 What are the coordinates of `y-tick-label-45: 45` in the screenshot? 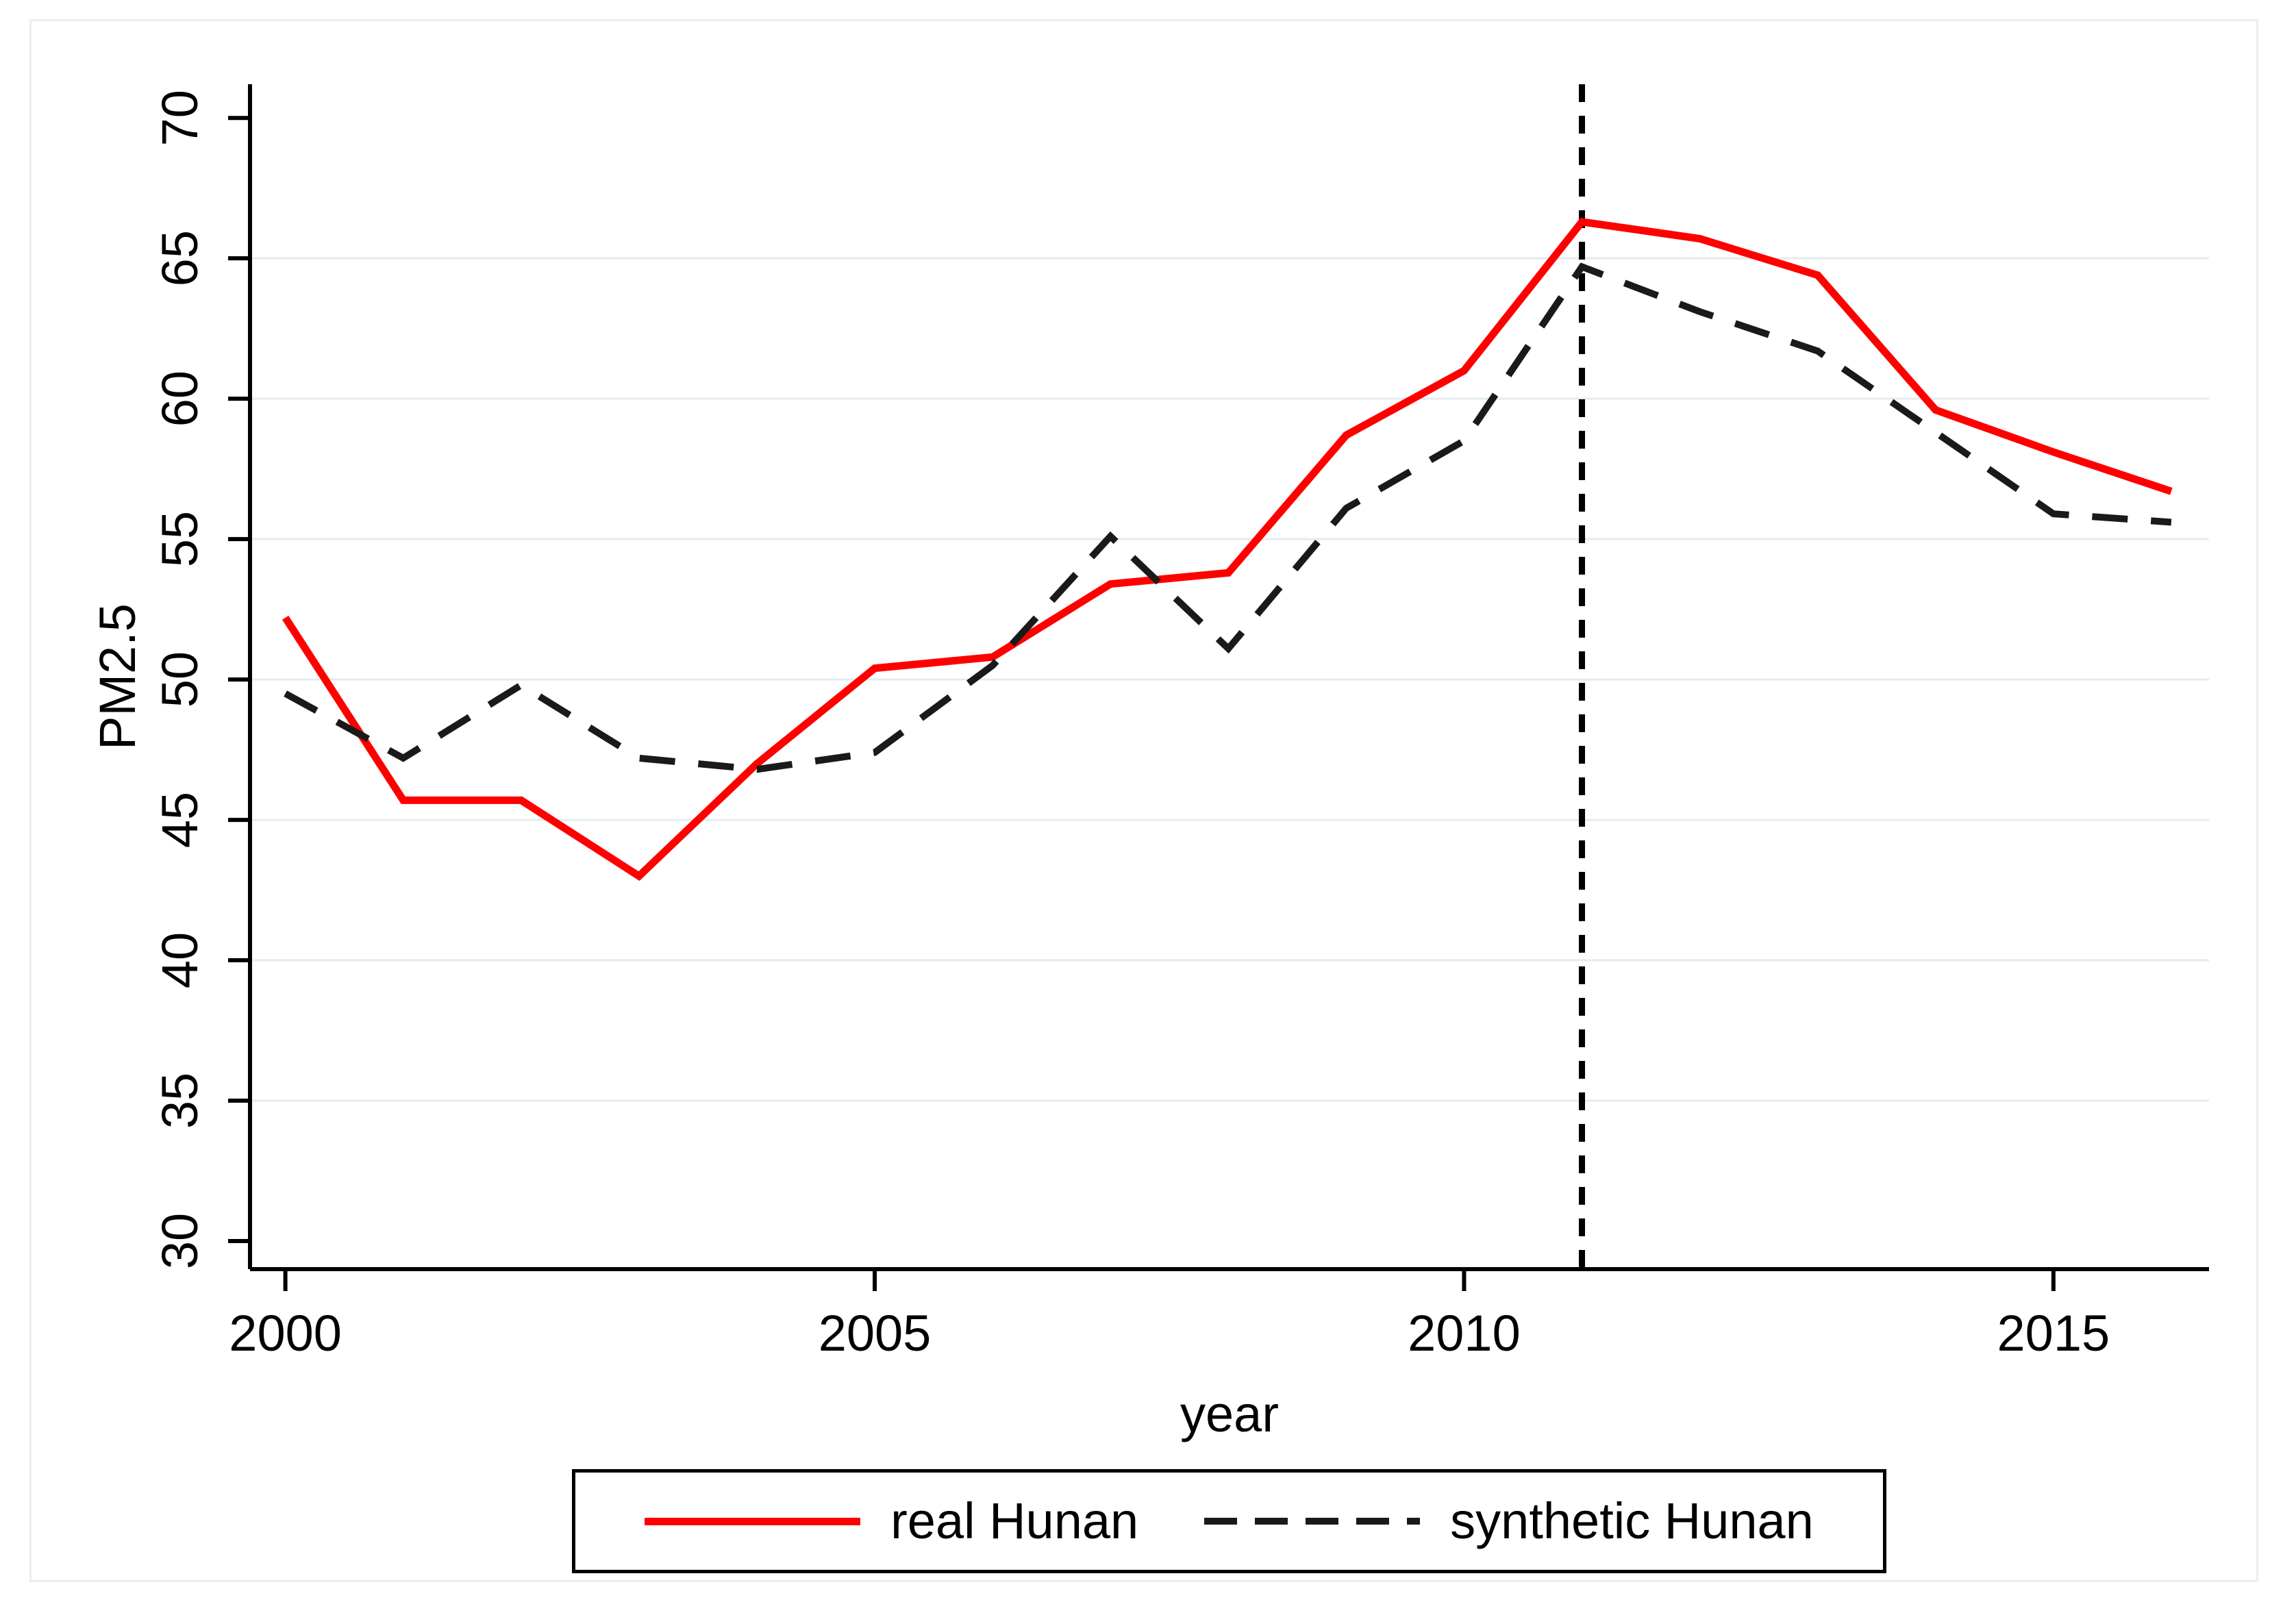 It's located at (179, 820).